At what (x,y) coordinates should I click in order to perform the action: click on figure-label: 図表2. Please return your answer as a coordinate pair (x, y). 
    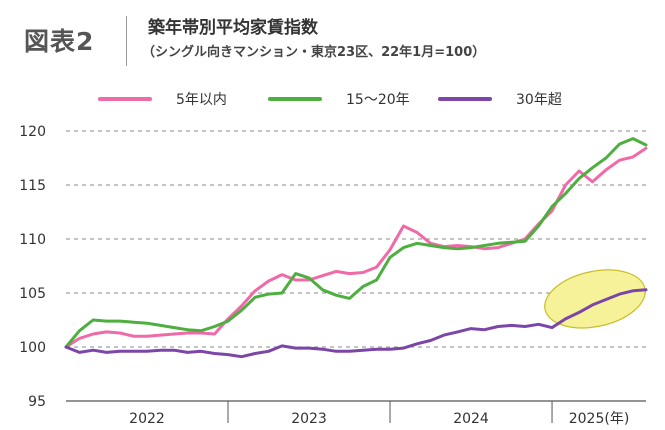
    Looking at the image, I should click on (59, 41).